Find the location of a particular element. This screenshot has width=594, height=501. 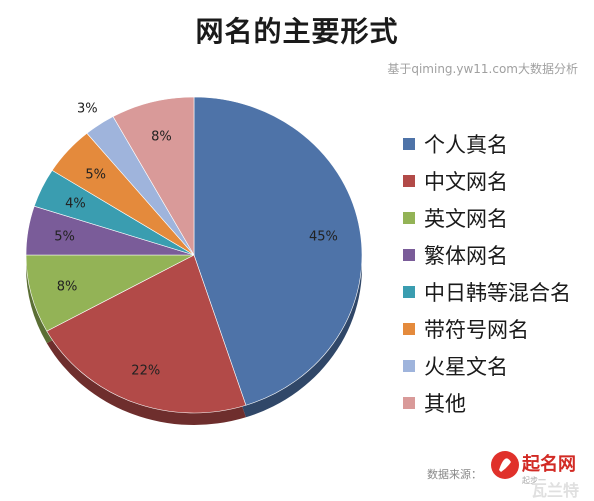

legend-item: 带符号网名 is located at coordinates (487, 328).